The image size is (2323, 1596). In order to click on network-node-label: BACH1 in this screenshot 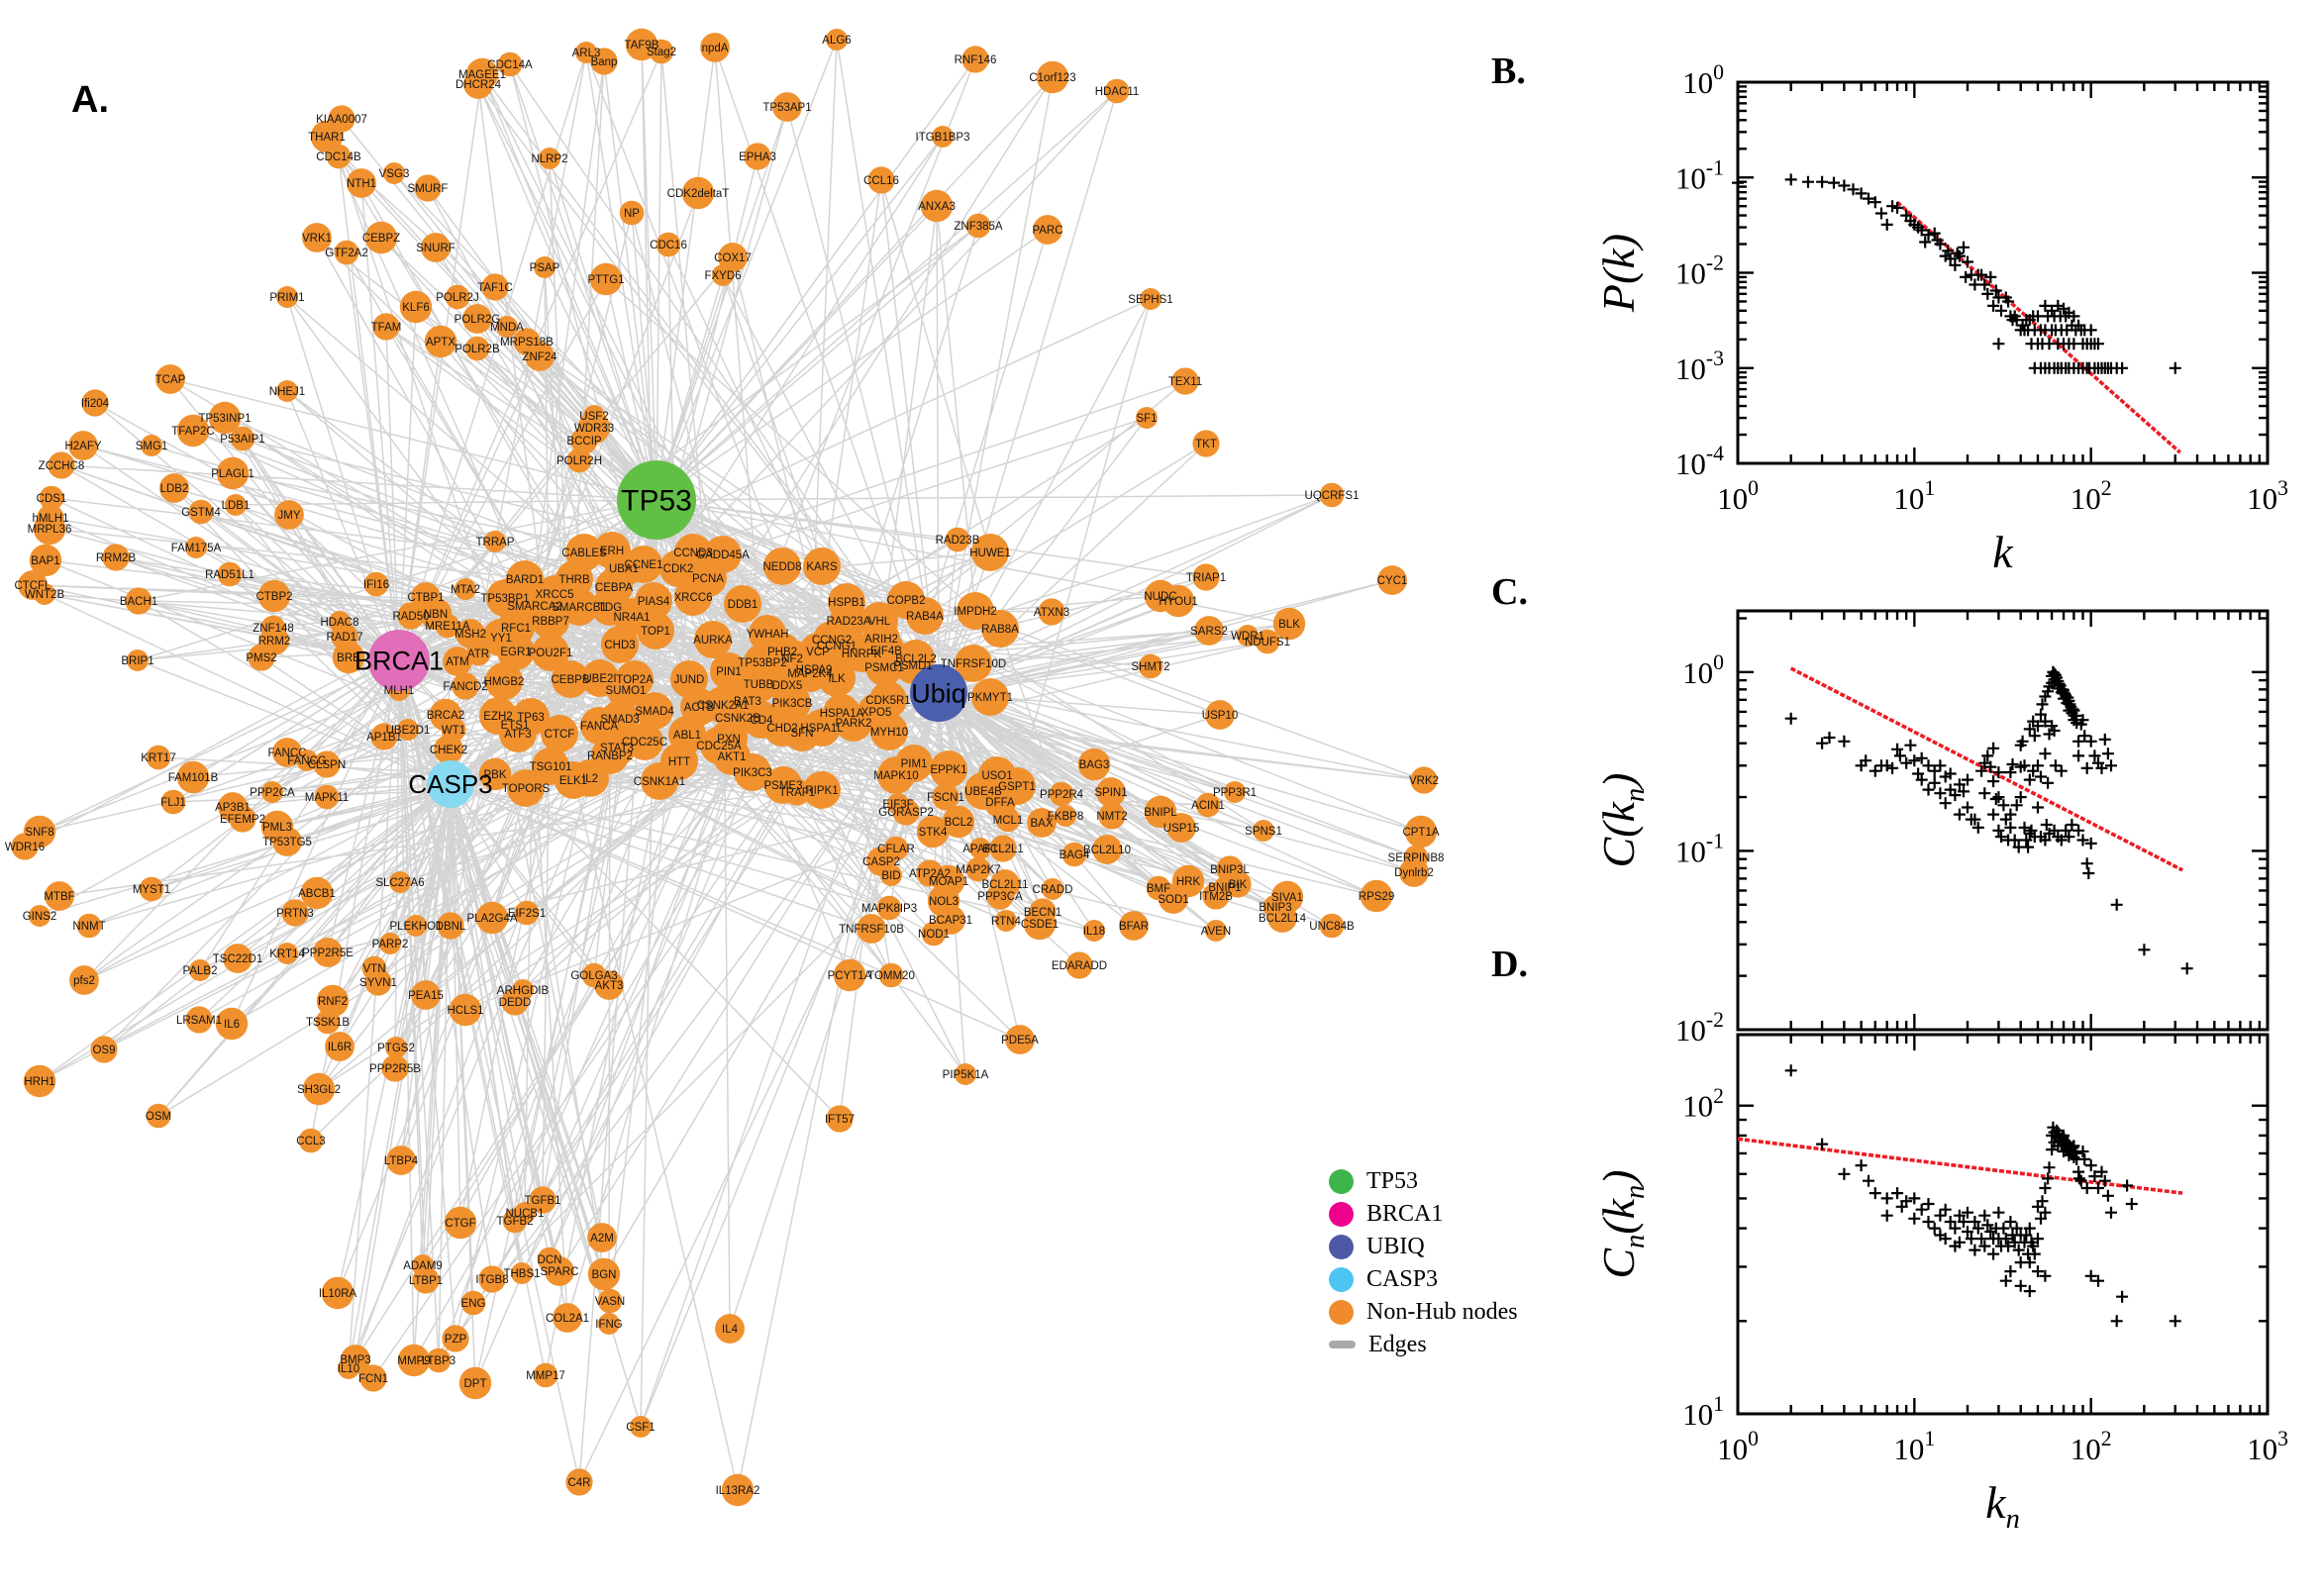, I will do `click(138, 602)`.